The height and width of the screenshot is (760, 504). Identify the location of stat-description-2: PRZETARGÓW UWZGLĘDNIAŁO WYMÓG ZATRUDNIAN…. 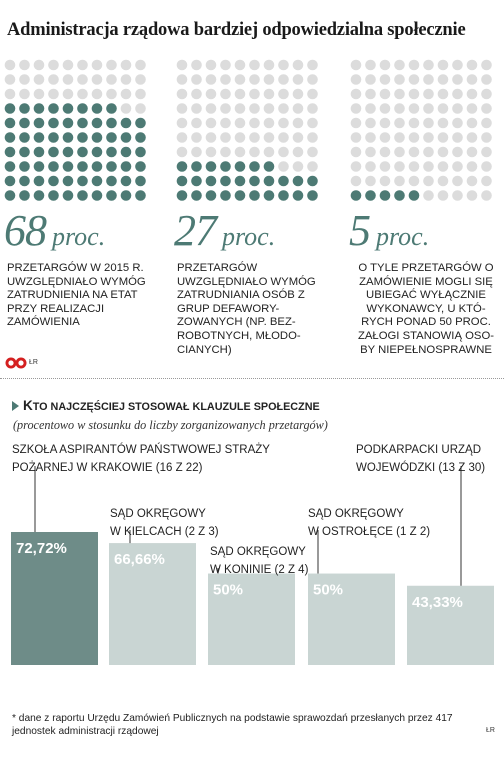
(246, 309).